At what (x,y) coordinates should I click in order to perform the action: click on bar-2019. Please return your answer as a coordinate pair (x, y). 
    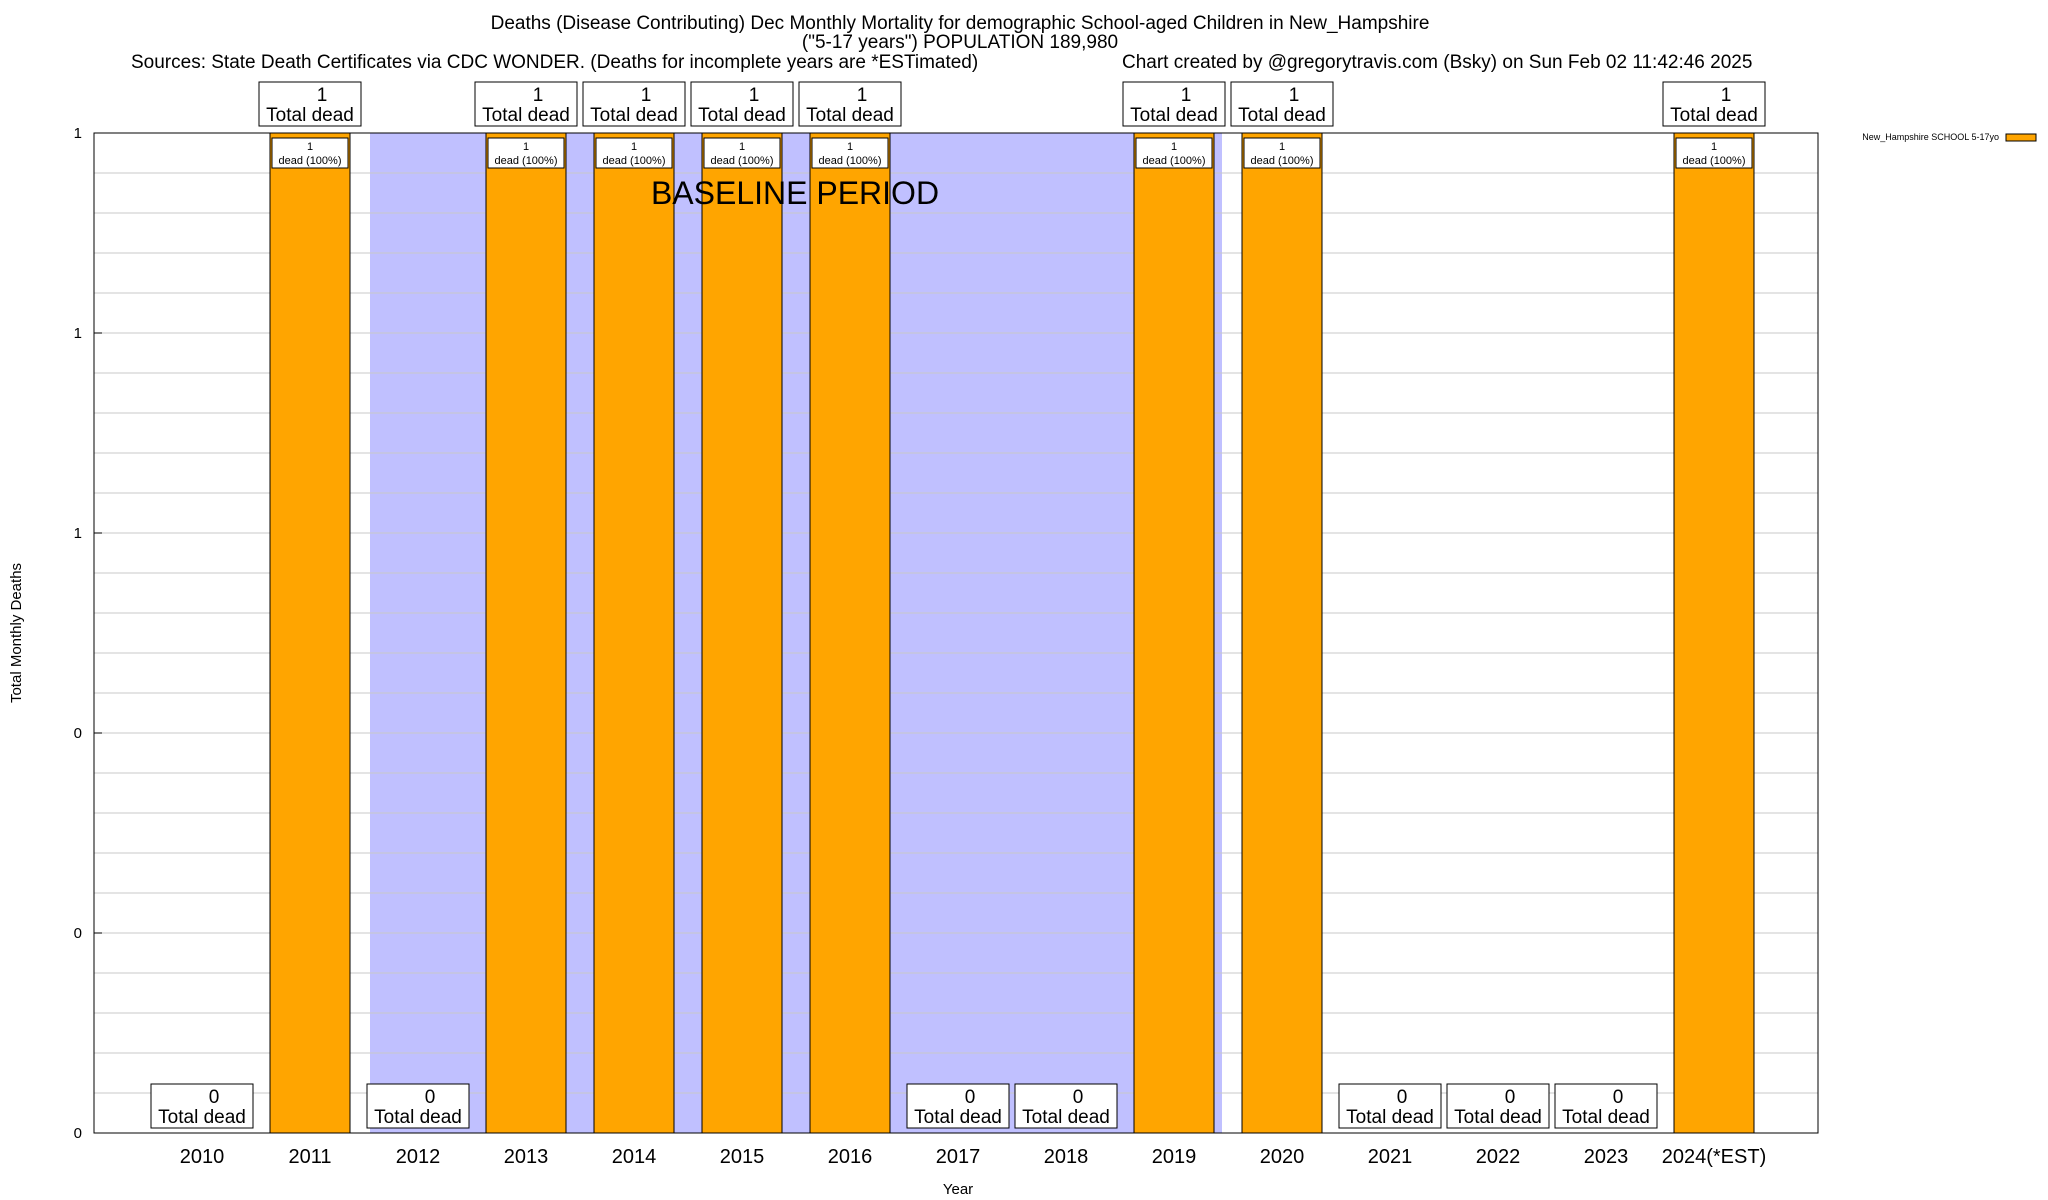
    Looking at the image, I should click on (1174, 633).